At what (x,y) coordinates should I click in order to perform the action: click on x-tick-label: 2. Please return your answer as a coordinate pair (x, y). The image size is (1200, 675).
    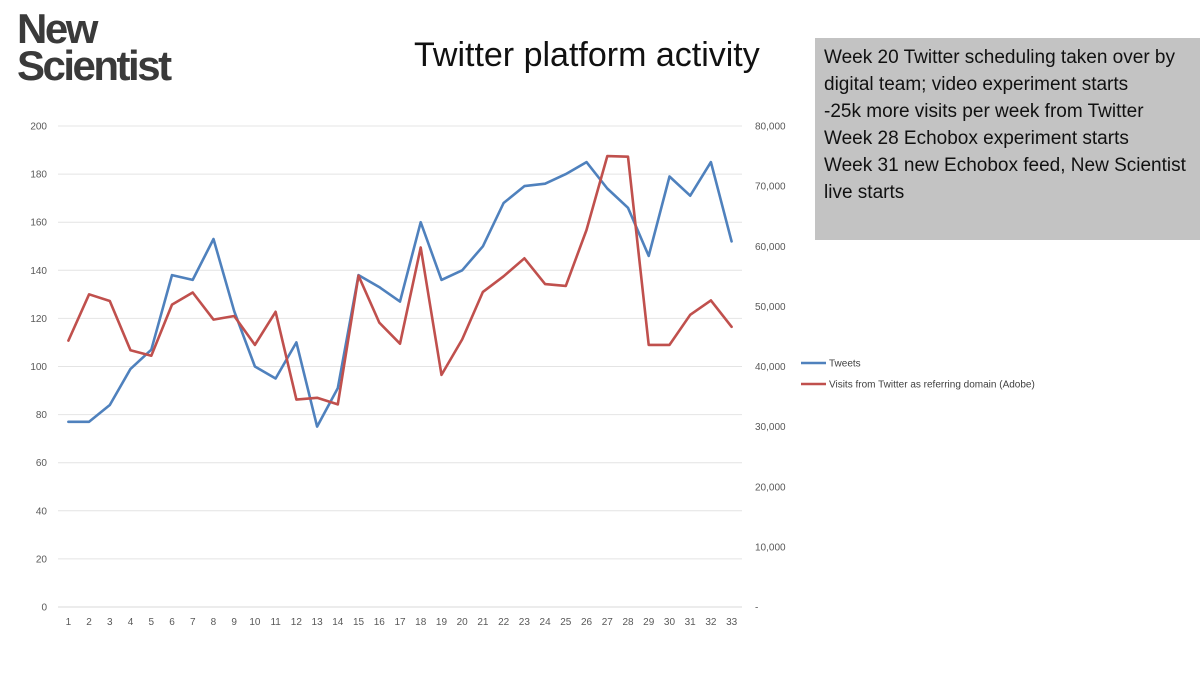
    Looking at the image, I should click on (89, 622).